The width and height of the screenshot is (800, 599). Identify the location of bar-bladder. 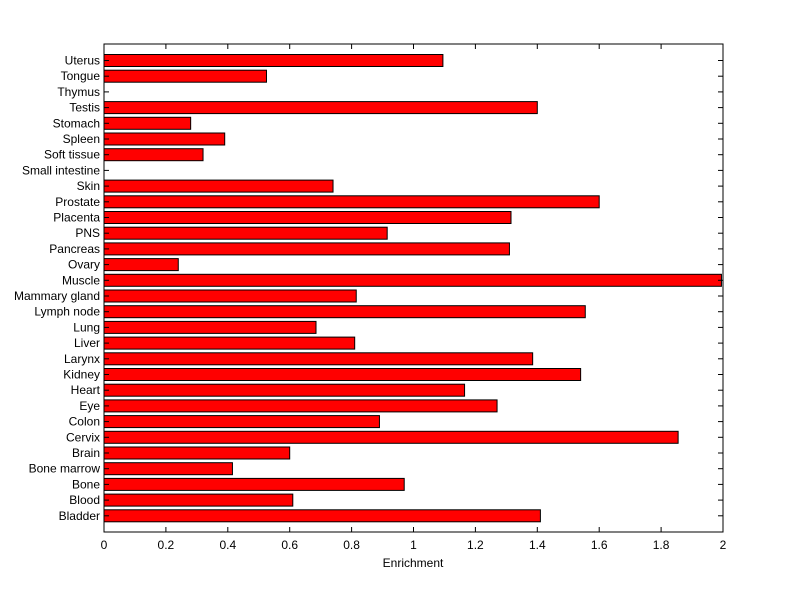
(322, 516).